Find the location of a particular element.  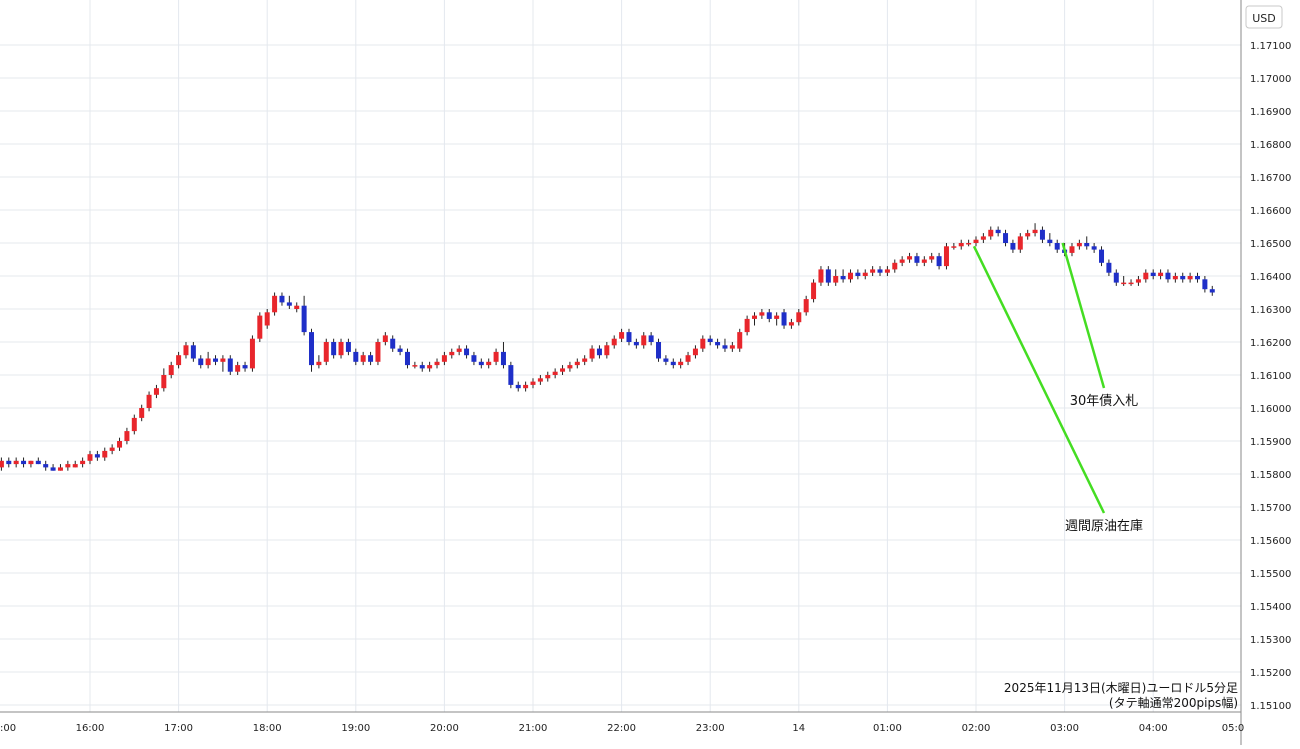

y-tick-label: 1.17000 is located at coordinates (1270, 79).